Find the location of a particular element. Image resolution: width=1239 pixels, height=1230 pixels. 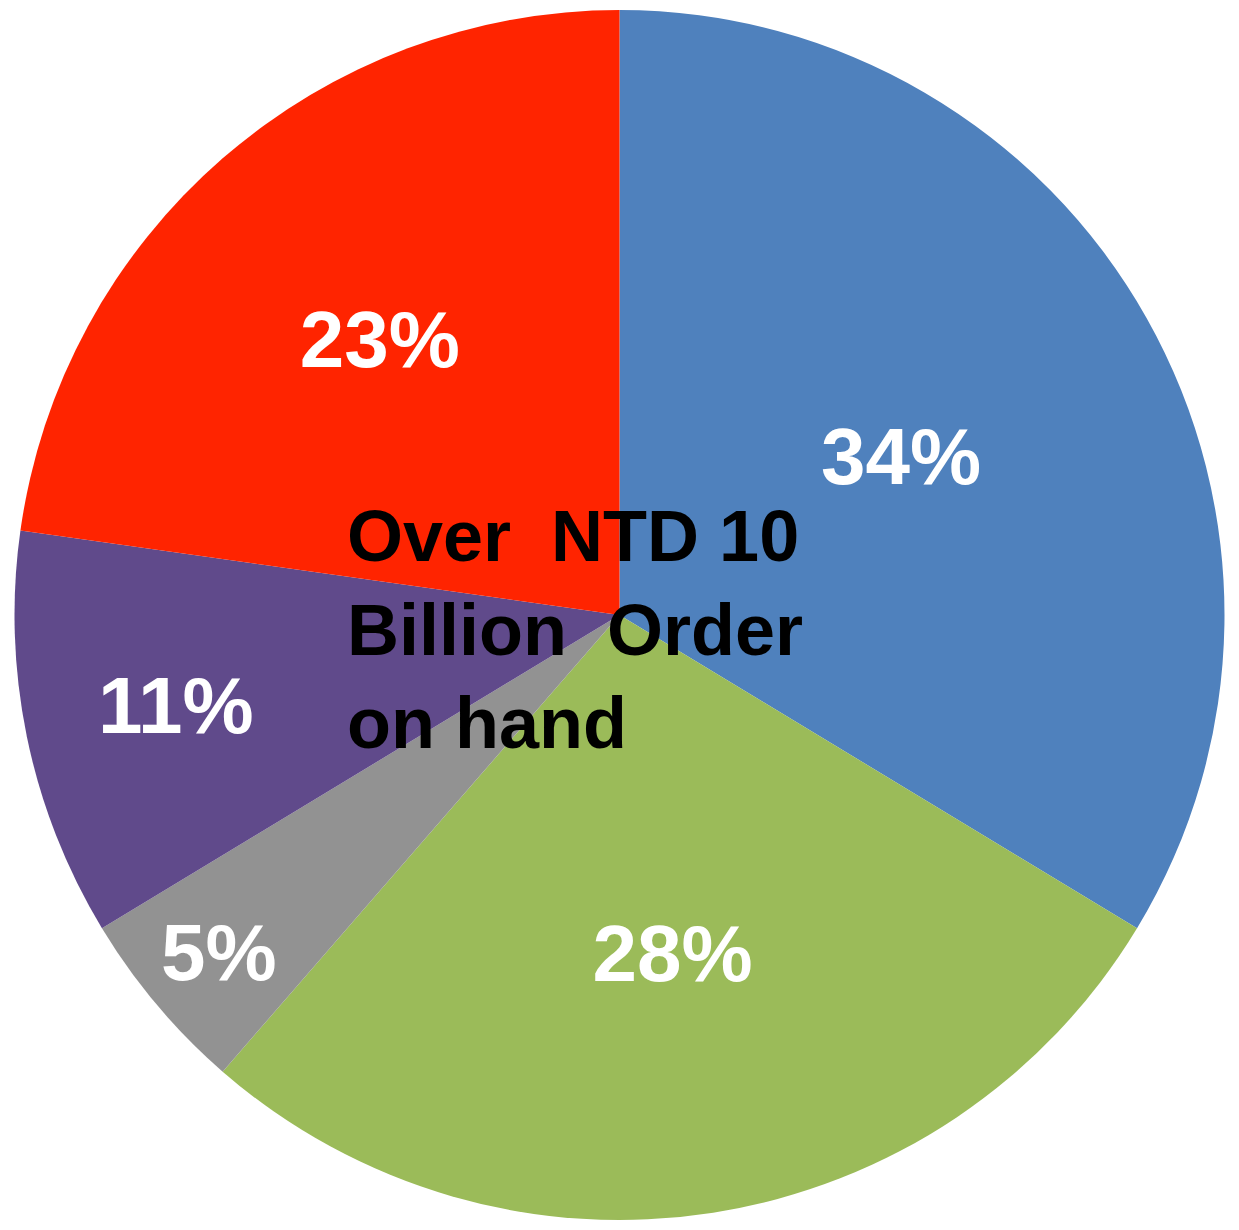

data-label: 5% is located at coordinates (218, 952).